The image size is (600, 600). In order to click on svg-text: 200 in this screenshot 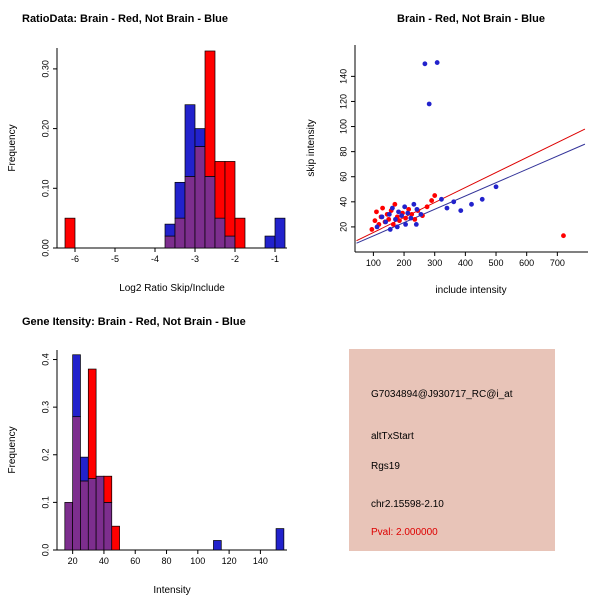, I will do `click(404, 263)`.